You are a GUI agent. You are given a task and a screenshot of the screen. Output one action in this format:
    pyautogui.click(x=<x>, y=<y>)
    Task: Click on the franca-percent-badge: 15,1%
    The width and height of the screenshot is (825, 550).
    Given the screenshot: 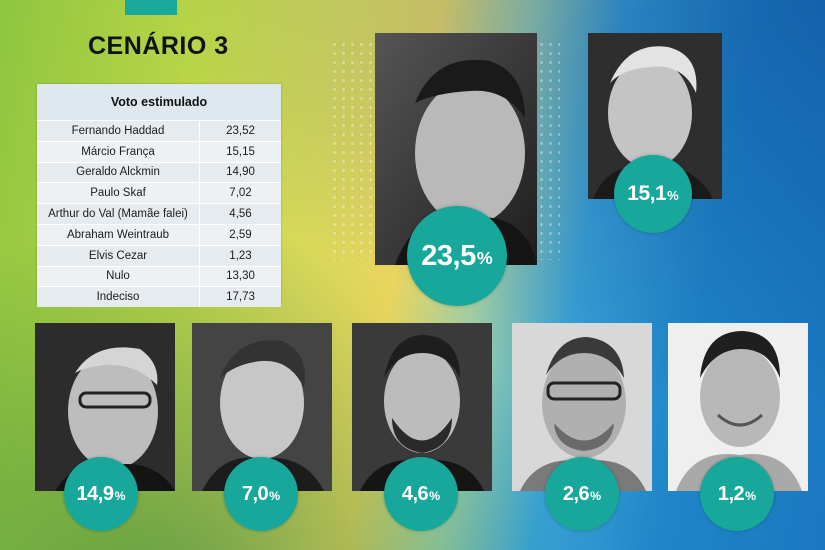 What is the action you would take?
    pyautogui.click(x=653, y=194)
    